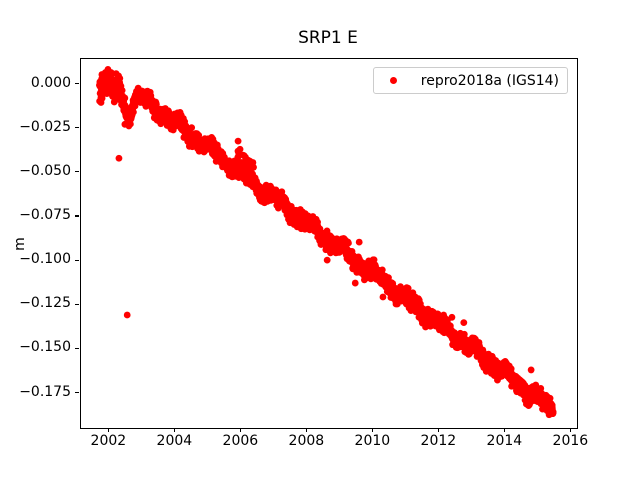 The height and width of the screenshot is (480, 640). What do you see at coordinates (45, 303) in the screenshot?
I see `y-tick-label: −0.125` at bounding box center [45, 303].